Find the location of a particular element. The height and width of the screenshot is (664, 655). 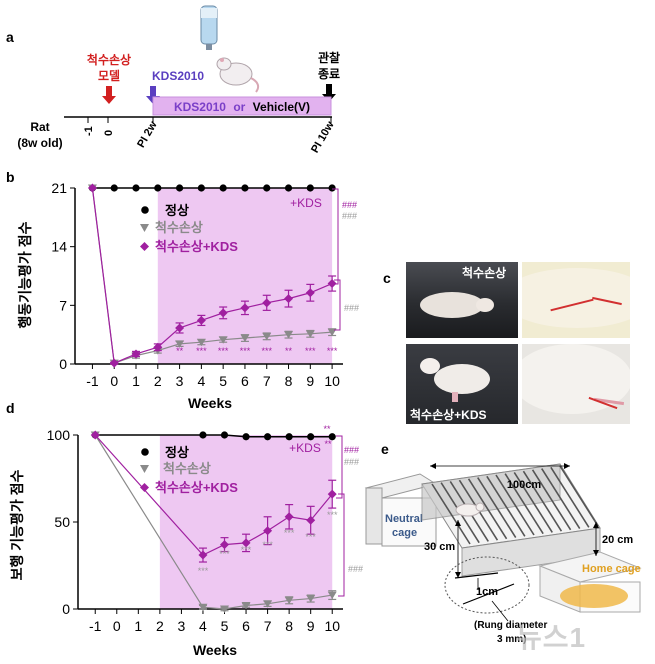

obs-label-1: 관찰 is located at coordinates (329, 57).